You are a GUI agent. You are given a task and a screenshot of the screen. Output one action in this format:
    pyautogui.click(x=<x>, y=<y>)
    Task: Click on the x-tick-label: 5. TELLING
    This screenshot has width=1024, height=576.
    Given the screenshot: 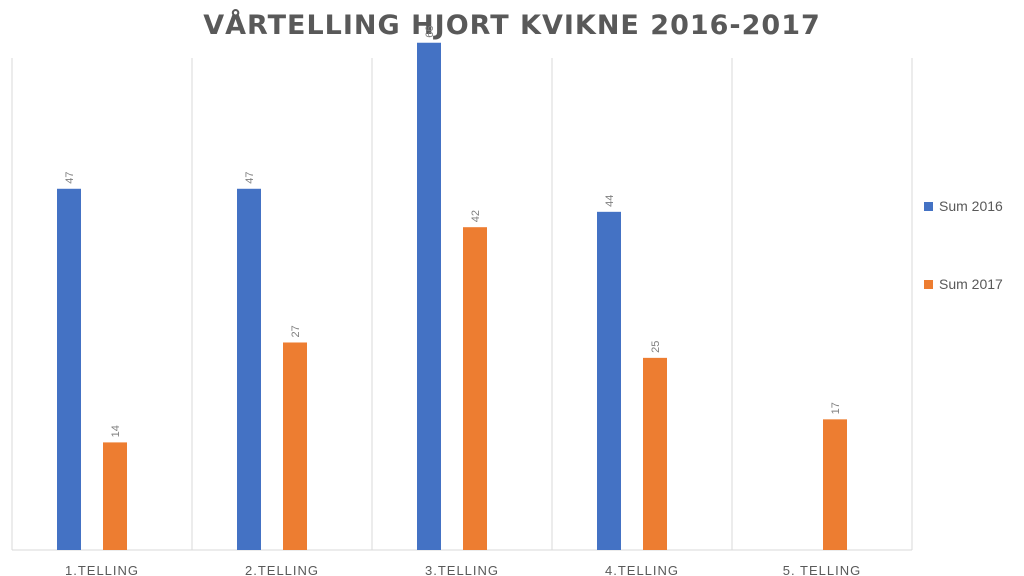 What is the action you would take?
    pyautogui.click(x=822, y=569)
    